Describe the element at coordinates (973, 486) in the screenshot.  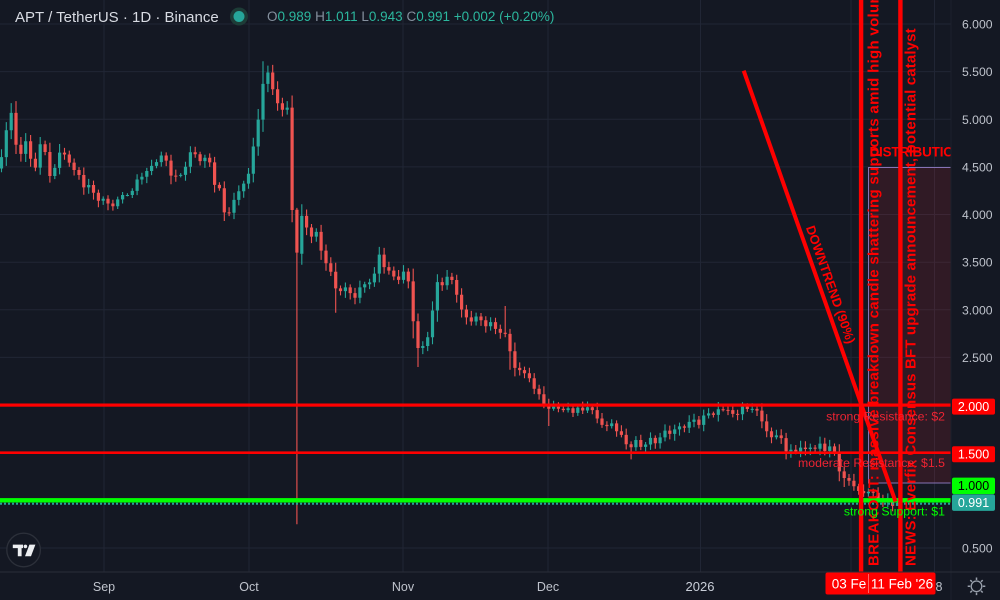
I see `svg-text: 1.000` at that location.